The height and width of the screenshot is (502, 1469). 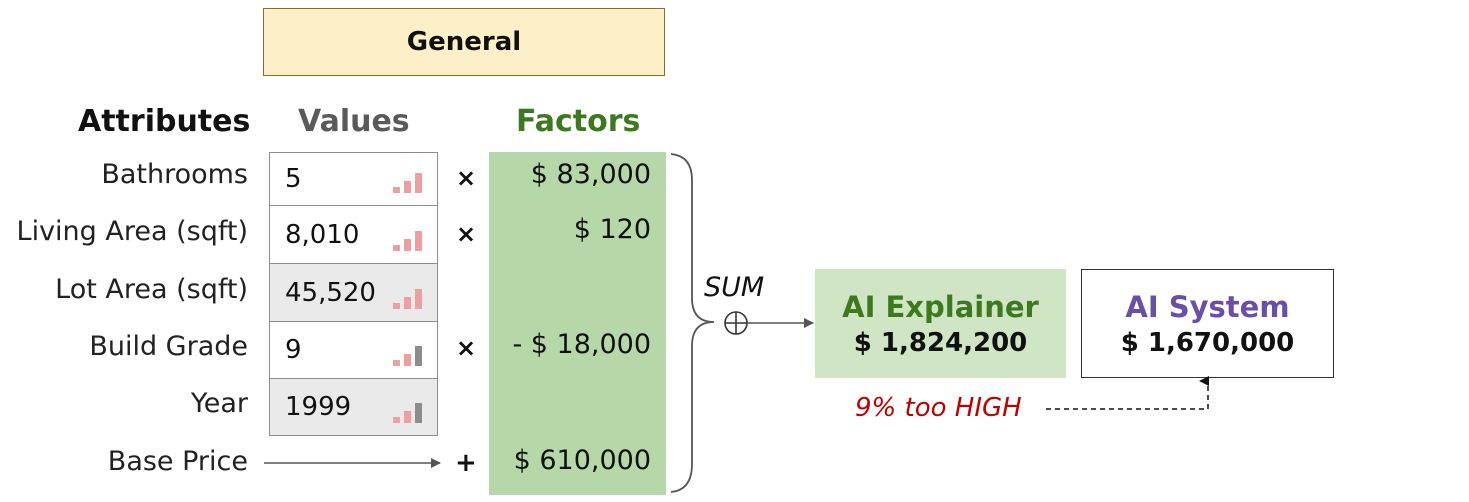 What do you see at coordinates (353, 349) in the screenshot?
I see `value-cell-build-grade: 9` at bounding box center [353, 349].